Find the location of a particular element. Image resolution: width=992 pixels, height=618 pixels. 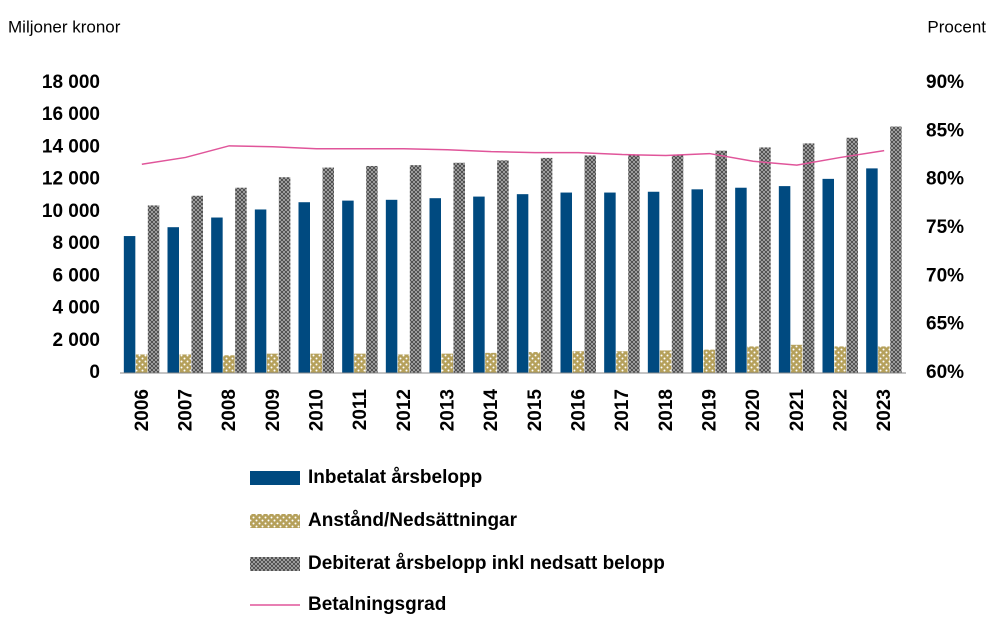

x-tick-label: 2009 is located at coordinates (273, 410).